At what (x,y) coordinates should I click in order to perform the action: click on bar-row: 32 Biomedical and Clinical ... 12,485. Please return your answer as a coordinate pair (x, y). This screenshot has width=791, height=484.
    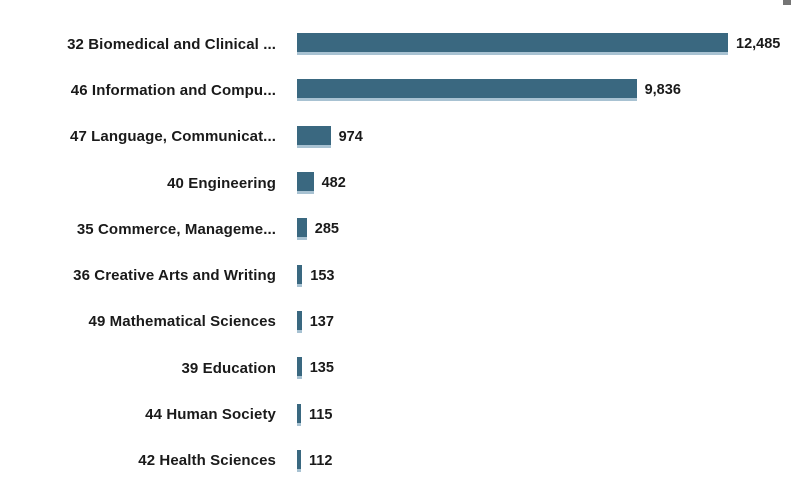
    Looking at the image, I should click on (395, 44).